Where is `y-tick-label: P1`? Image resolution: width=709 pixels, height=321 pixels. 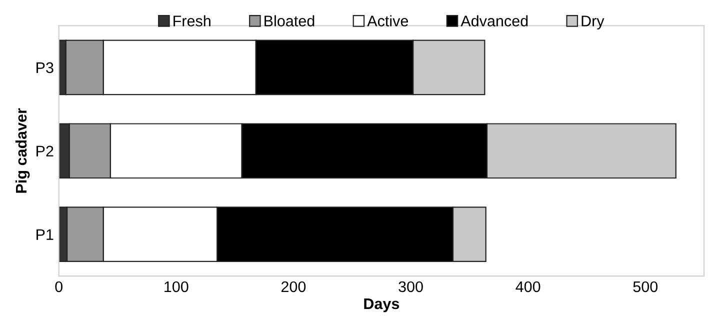 y-tick-label: P1 is located at coordinates (45, 234).